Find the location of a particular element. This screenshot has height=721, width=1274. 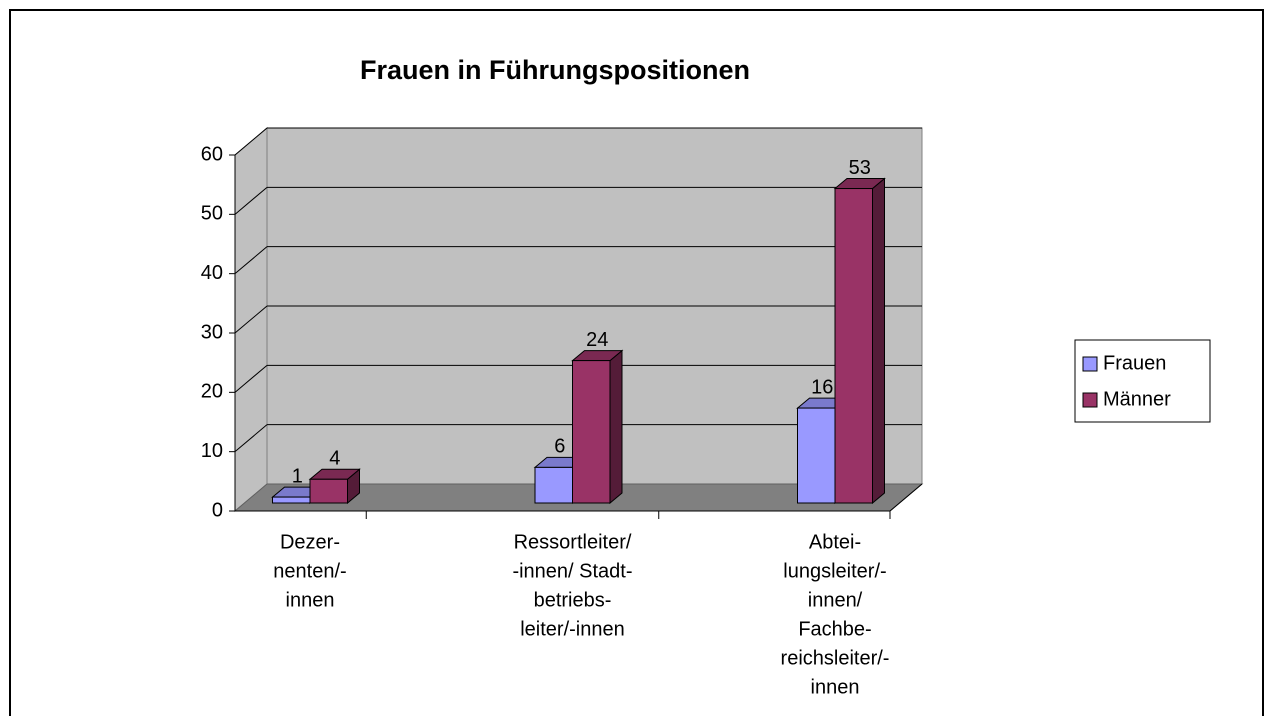

x-tick-label: reichsleiter/- is located at coordinates (835, 658).